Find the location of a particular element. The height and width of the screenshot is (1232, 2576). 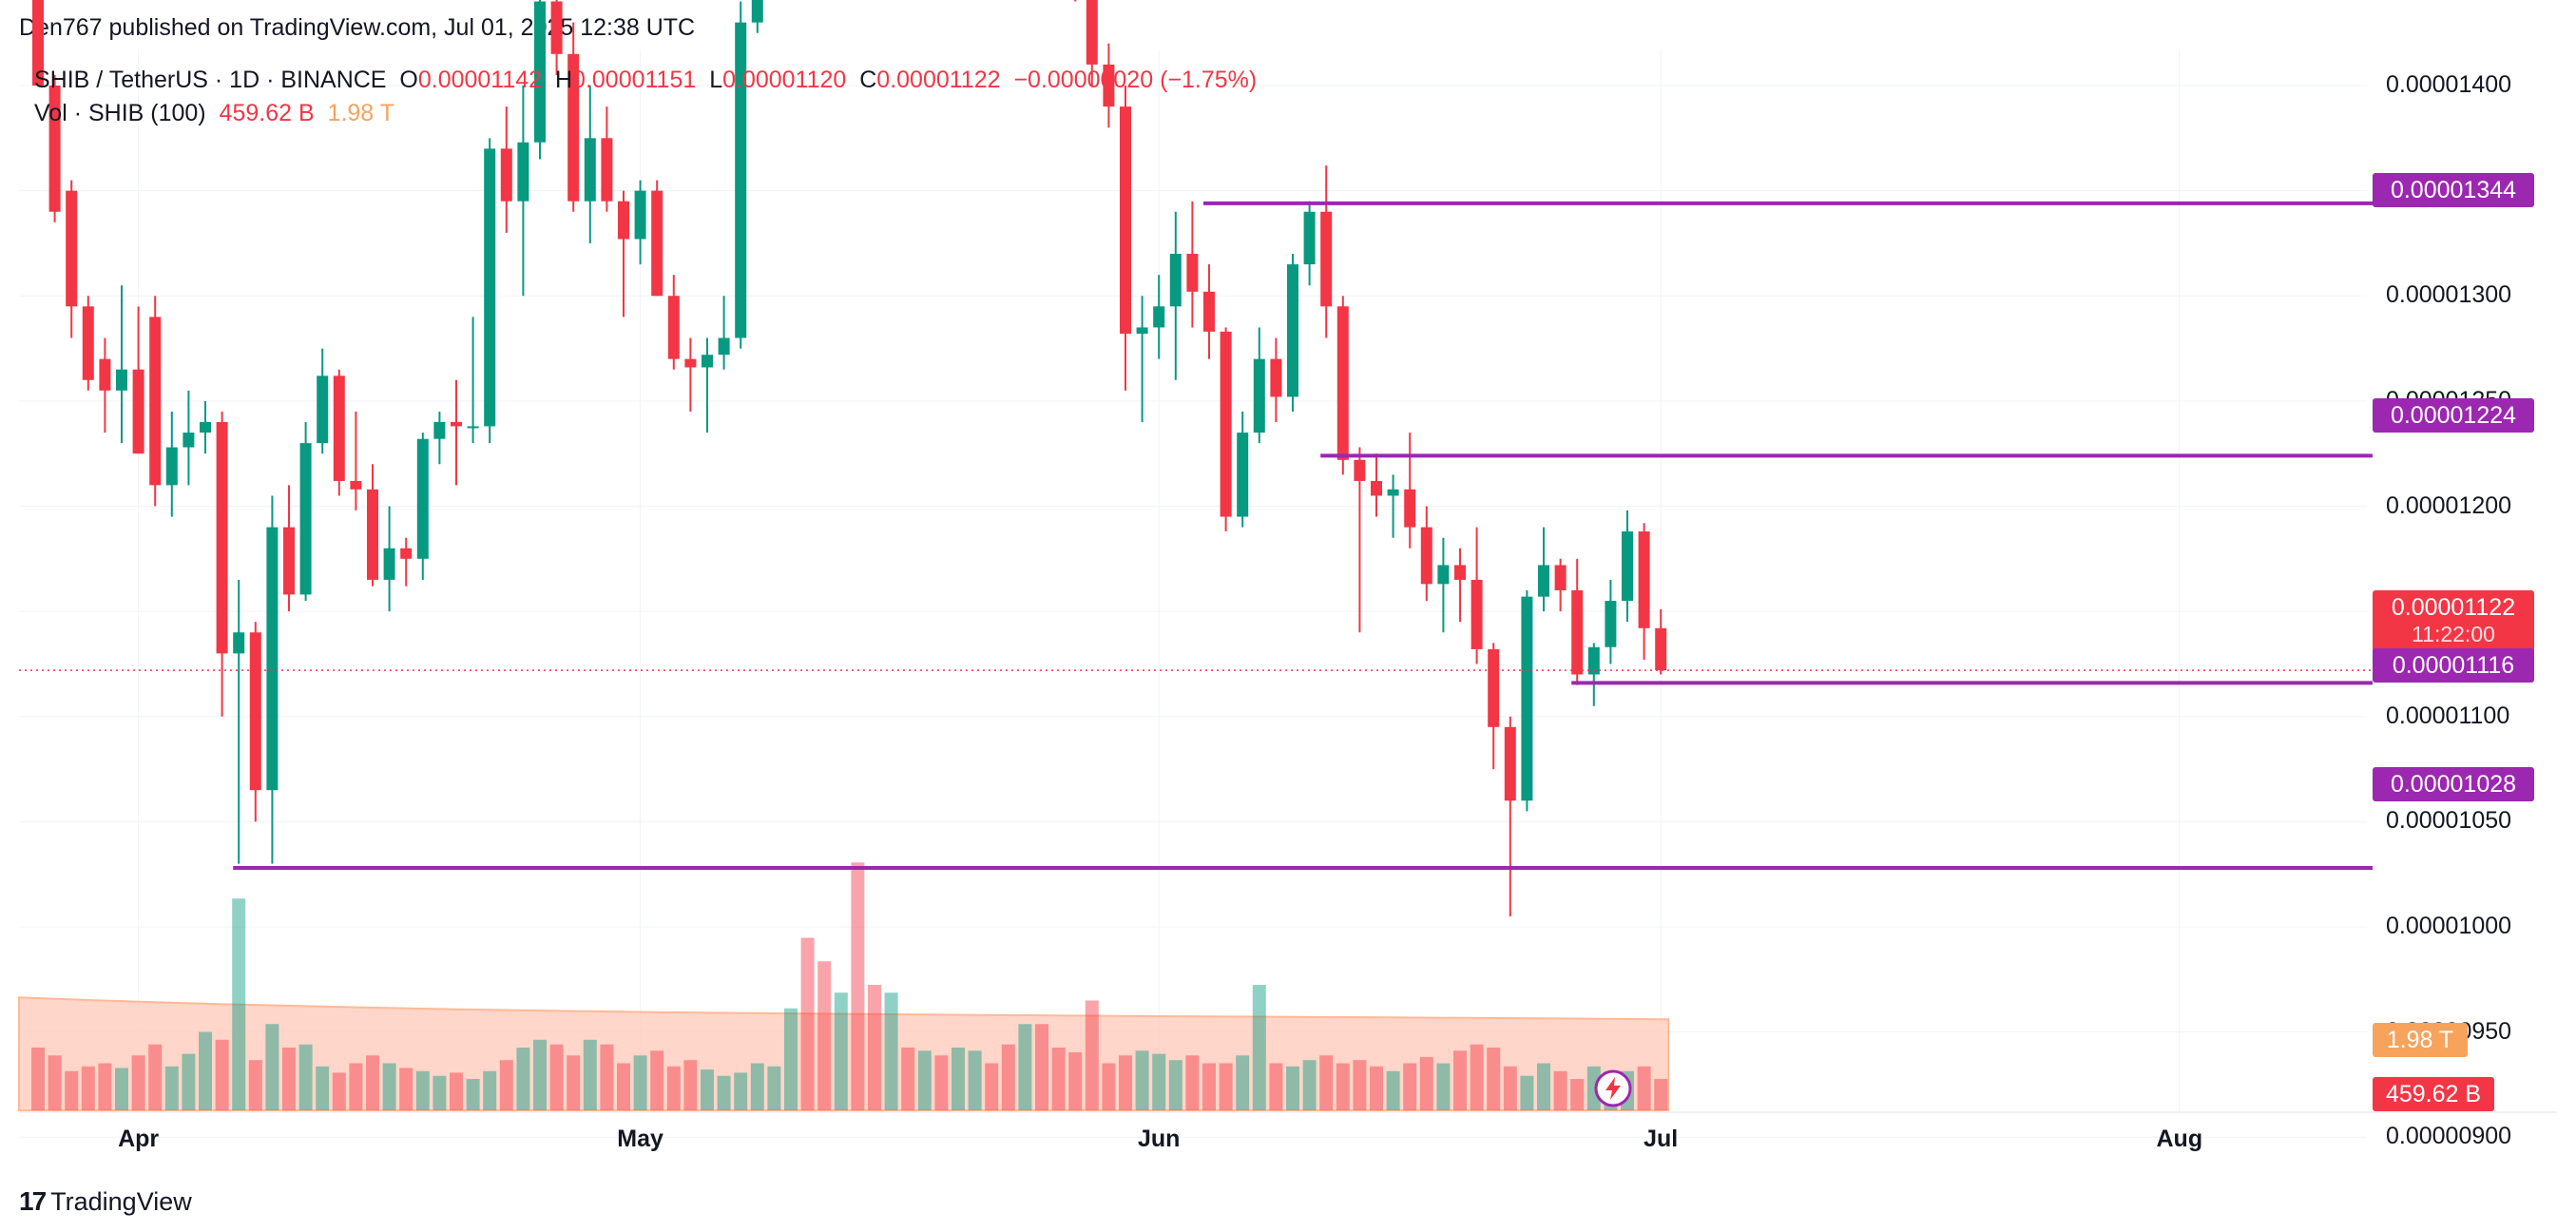

volume-ma-area is located at coordinates (844, 1053).